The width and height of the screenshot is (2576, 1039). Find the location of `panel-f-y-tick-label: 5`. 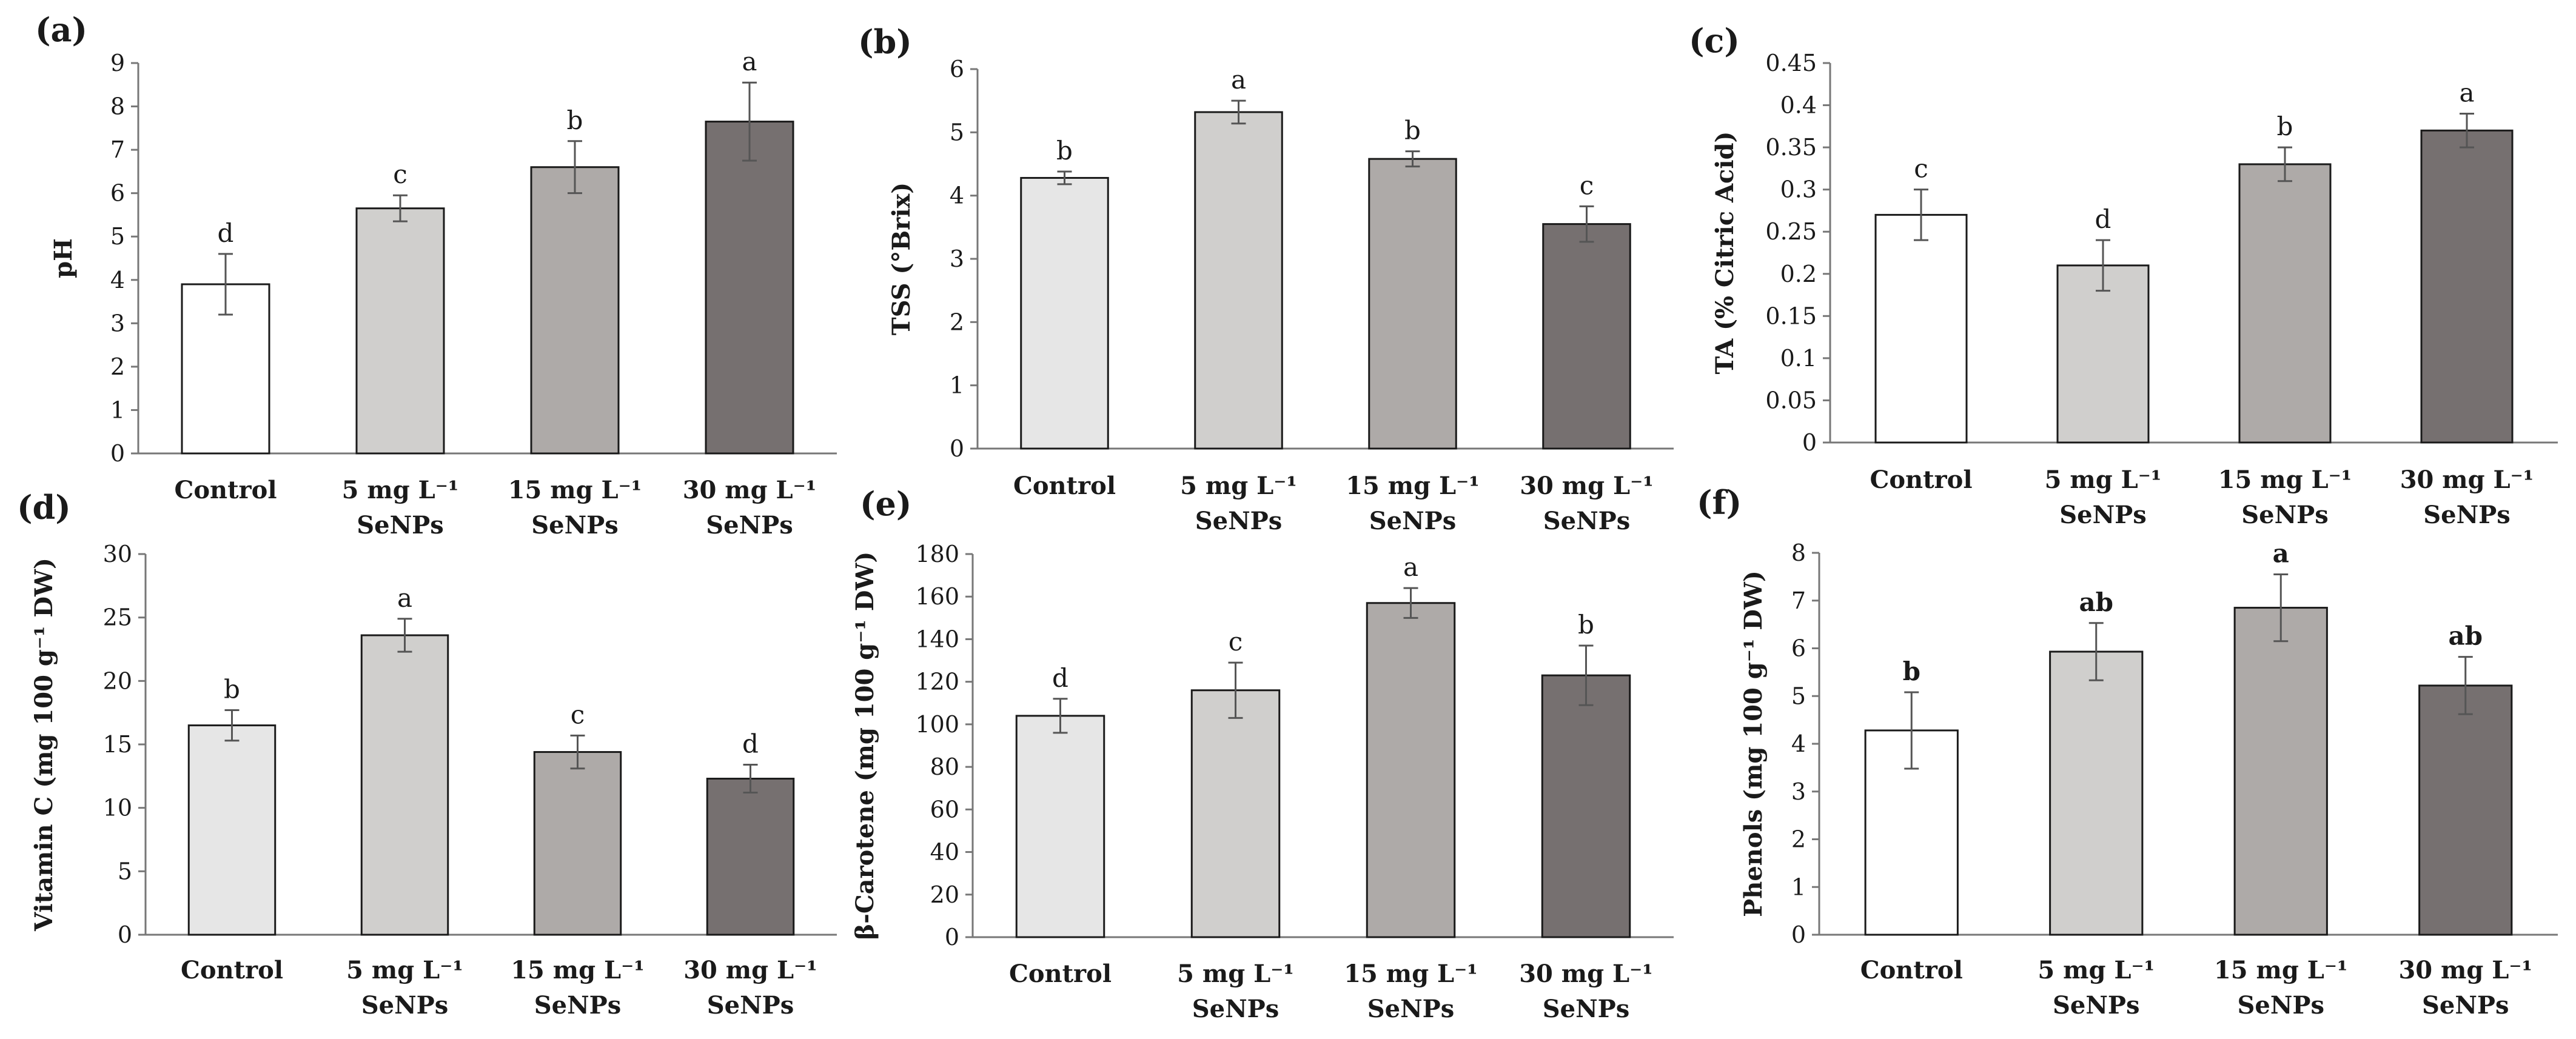

panel-f-y-tick-label: 5 is located at coordinates (1799, 696).